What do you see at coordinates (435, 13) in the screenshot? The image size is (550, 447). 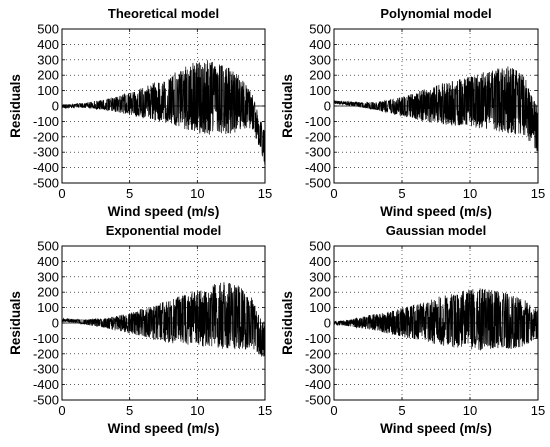 I see `chart-title: Polynomial model` at bounding box center [435, 13].